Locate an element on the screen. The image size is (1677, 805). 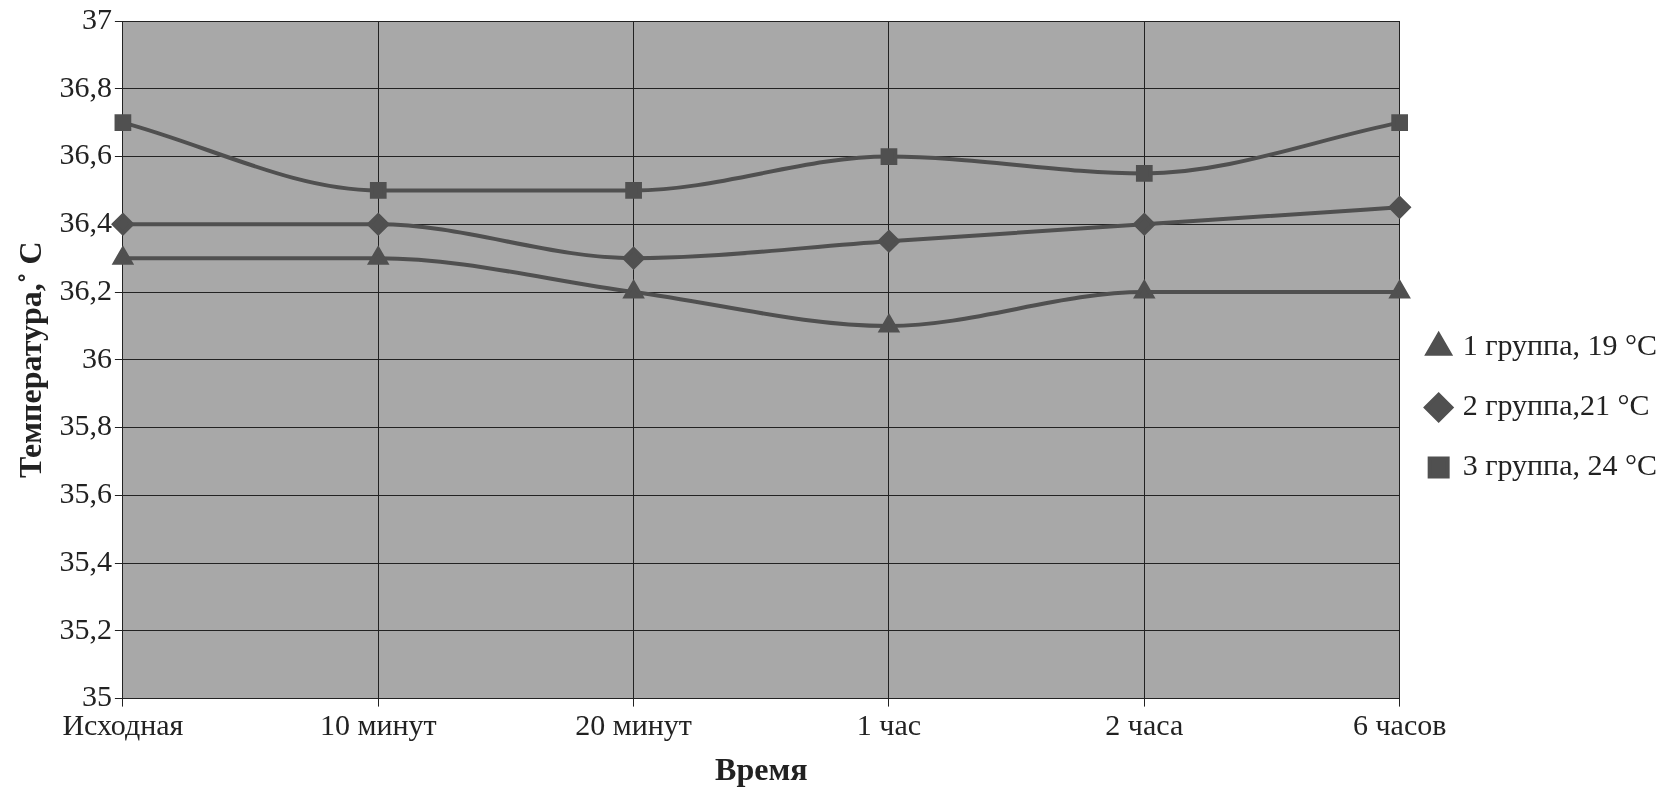
y-tick-label: 36,6 is located at coordinates (85, 154).